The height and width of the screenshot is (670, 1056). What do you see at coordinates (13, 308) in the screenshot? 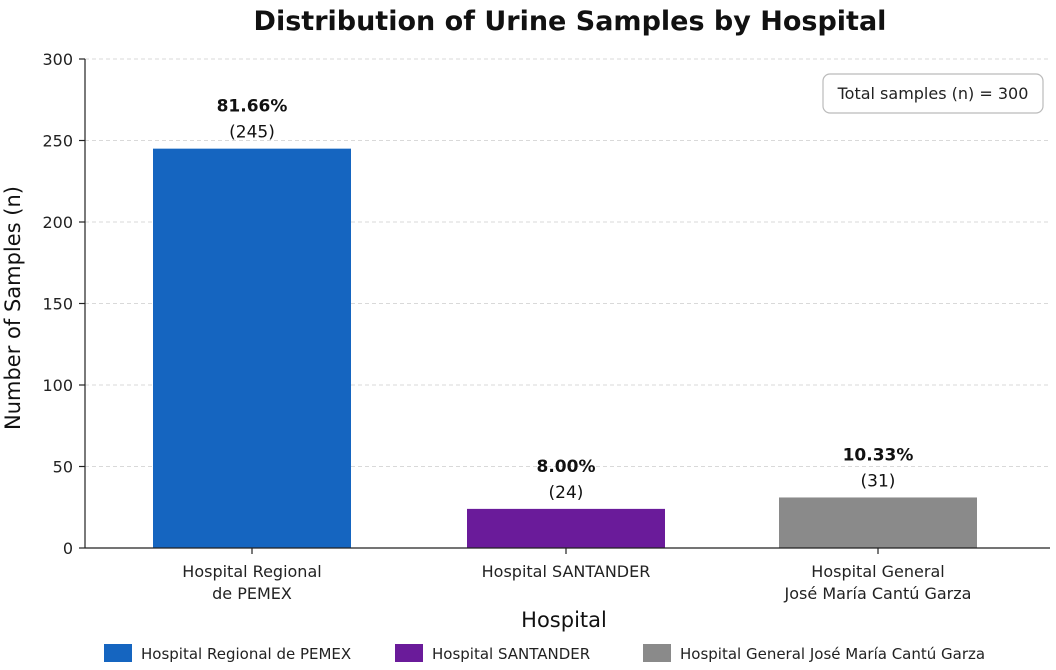
I see `y-axis-label: Number of Samples (n)` at bounding box center [13, 308].